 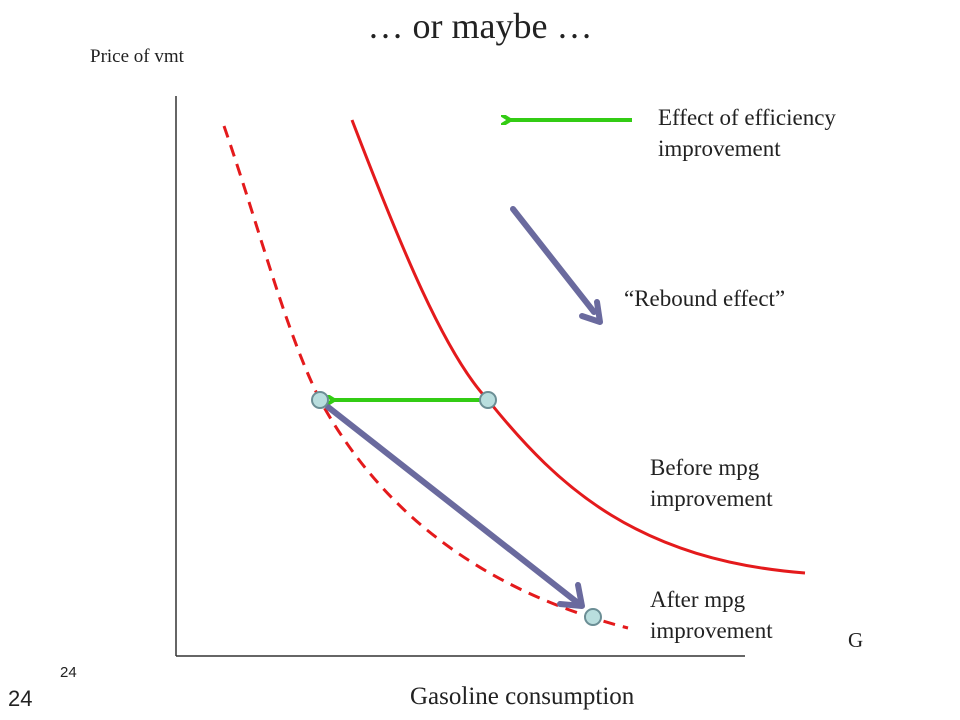 What do you see at coordinates (593, 617) in the screenshot?
I see `point-after-rebound` at bounding box center [593, 617].